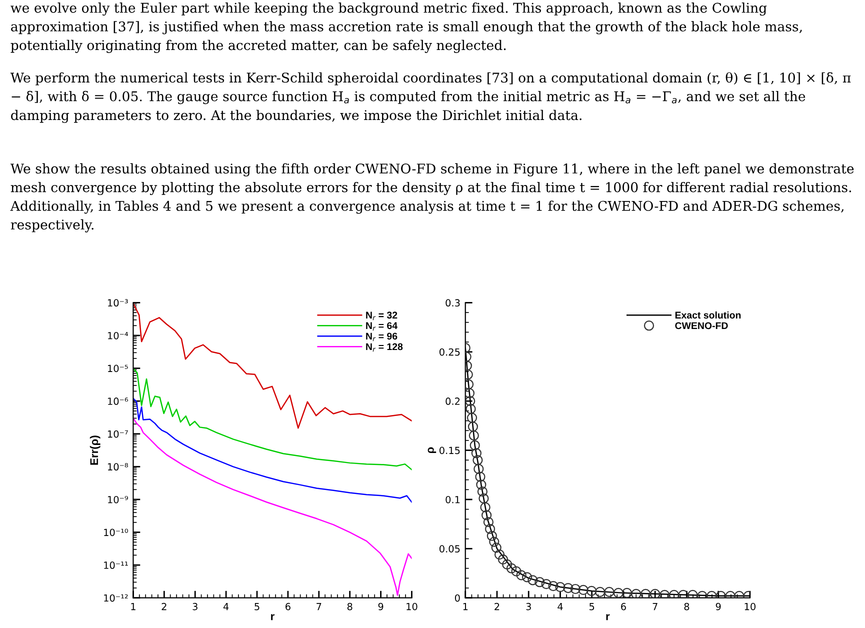 This screenshot has width=865, height=628. What do you see at coordinates (432, 450) in the screenshot?
I see `y-axis-title: ρ` at bounding box center [432, 450].